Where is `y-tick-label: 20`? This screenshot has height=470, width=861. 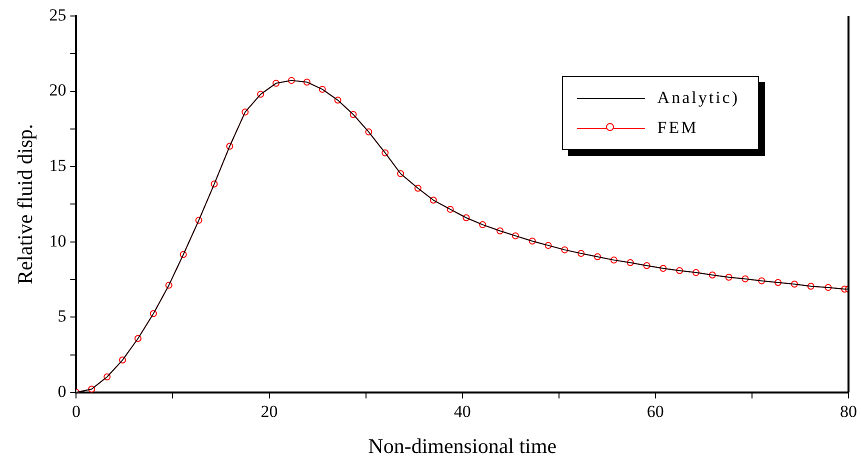 y-tick-label: 20 is located at coordinates (57, 90).